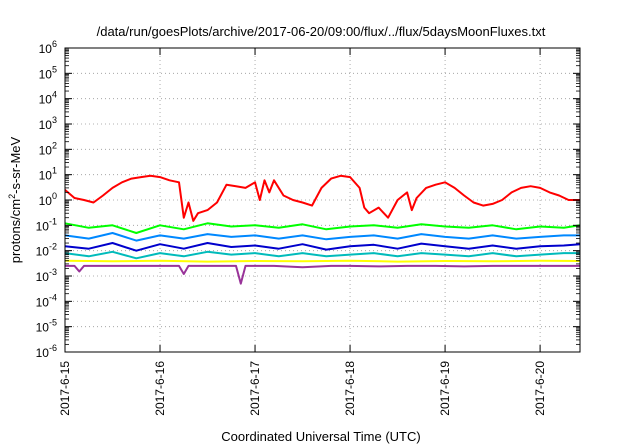 The width and height of the screenshot is (640, 448). What do you see at coordinates (160, 388) in the screenshot?
I see `x-tick-label: 2017-6-16` at bounding box center [160, 388].